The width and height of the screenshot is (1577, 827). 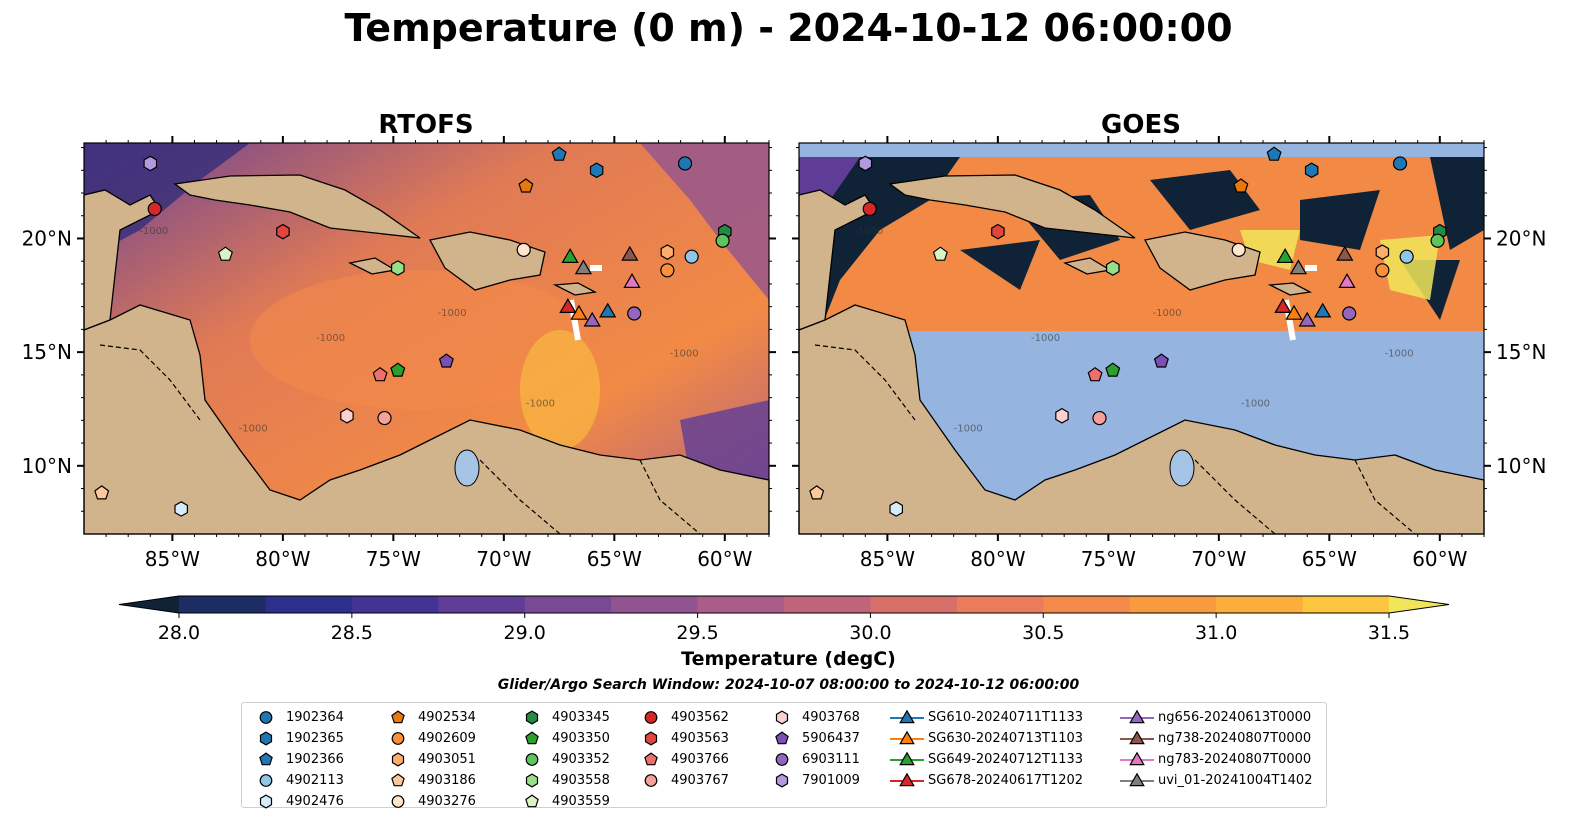 I want to click on legend-item: 4903276, so click(x=430, y=801).